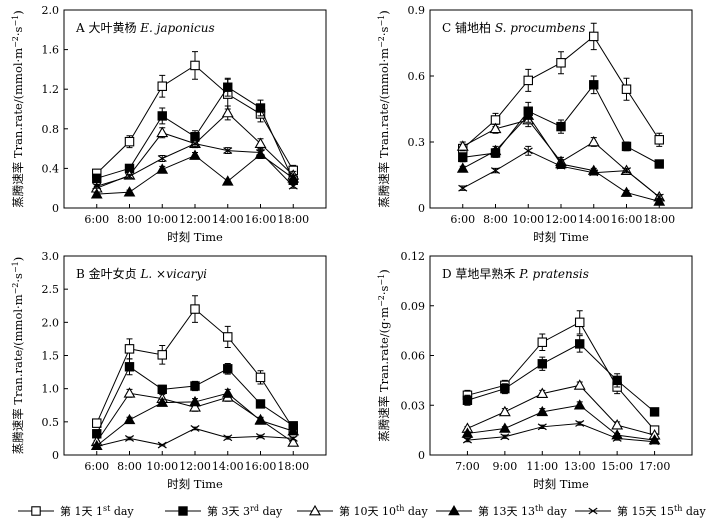 This screenshot has width=712, height=526. I want to click on x-tick-label: 10:00, so click(162, 219).